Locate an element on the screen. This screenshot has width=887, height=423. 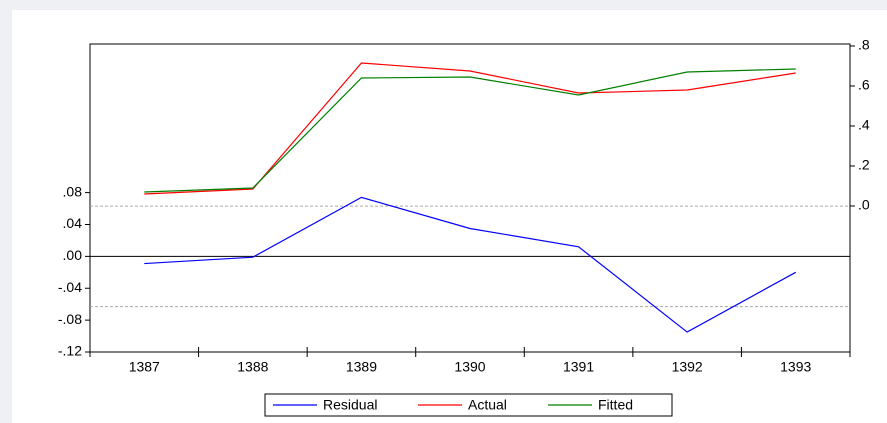
legend-label: Fitted is located at coordinates (615, 405).